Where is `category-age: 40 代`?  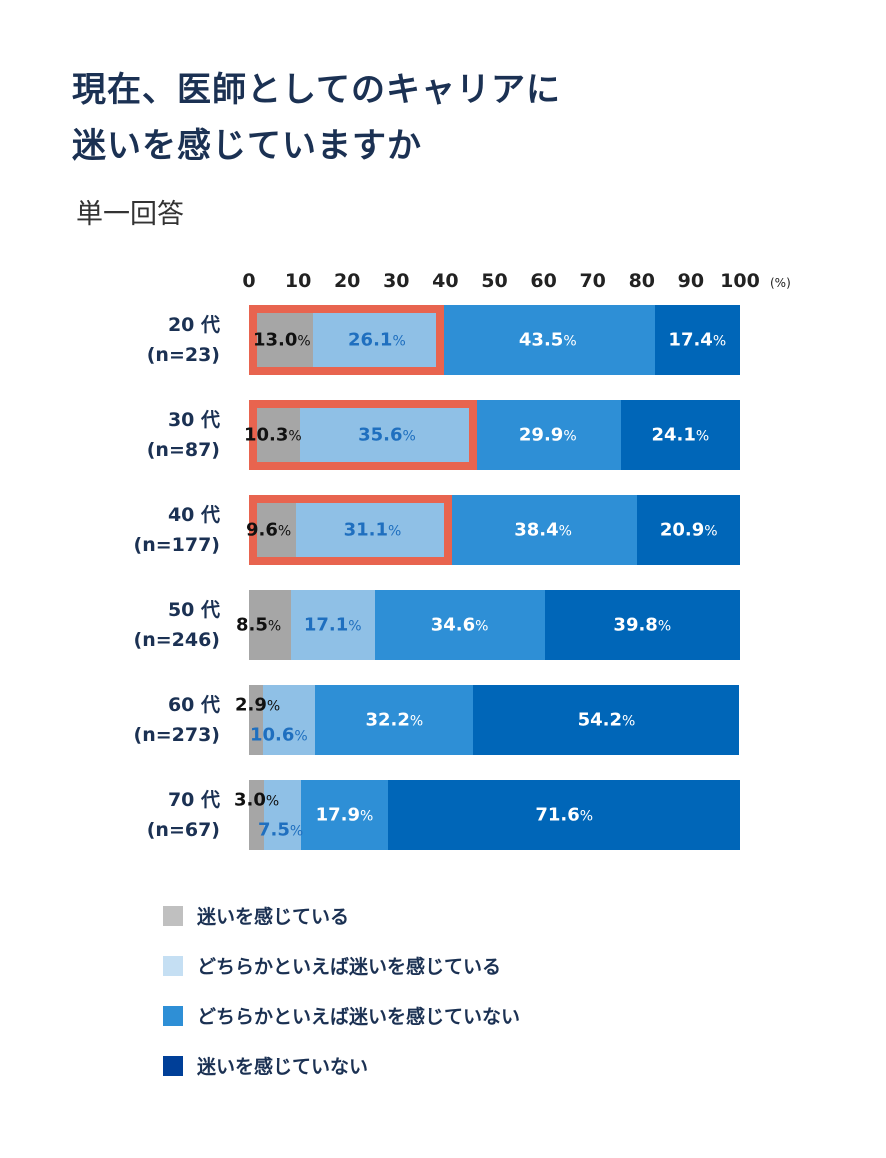 category-age: 40 代 is located at coordinates (193, 515).